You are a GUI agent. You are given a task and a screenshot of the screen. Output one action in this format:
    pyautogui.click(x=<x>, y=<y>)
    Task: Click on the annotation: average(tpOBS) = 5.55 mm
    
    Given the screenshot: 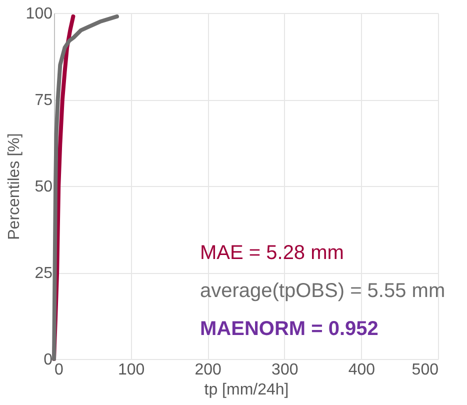 What is the action you would take?
    pyautogui.click(x=323, y=291)
    